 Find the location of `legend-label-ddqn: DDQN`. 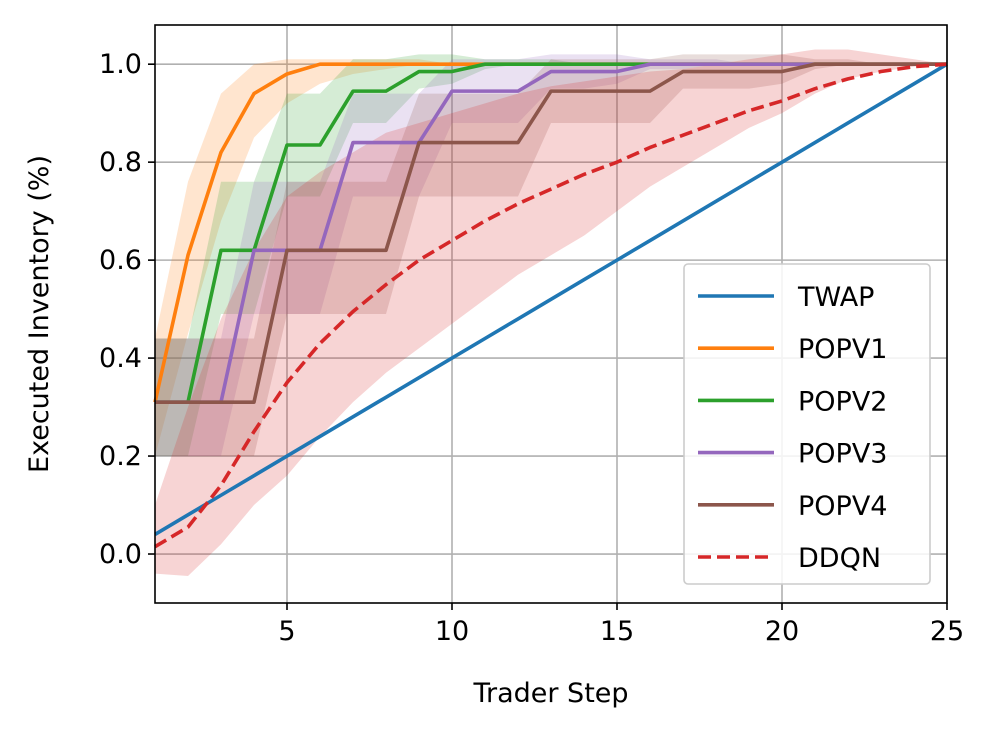

legend-label-ddqn: DDQN is located at coordinates (839, 558).